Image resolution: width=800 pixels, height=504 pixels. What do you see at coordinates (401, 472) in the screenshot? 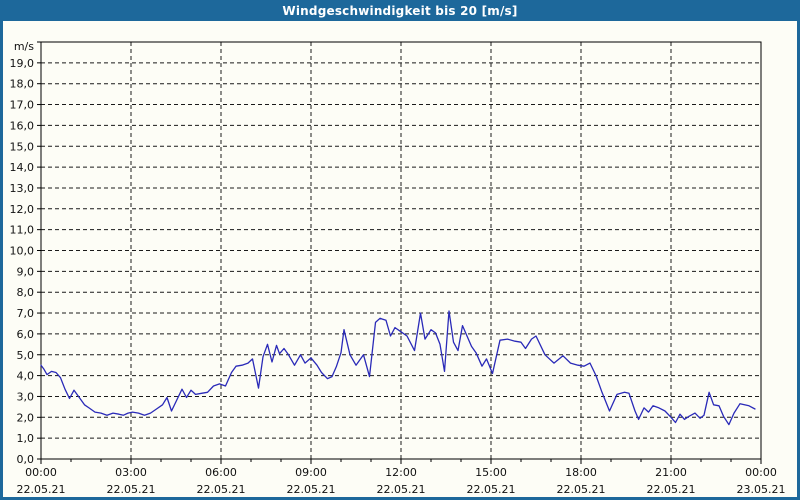
I see `x-tick-time-label: 12:00` at bounding box center [401, 472].